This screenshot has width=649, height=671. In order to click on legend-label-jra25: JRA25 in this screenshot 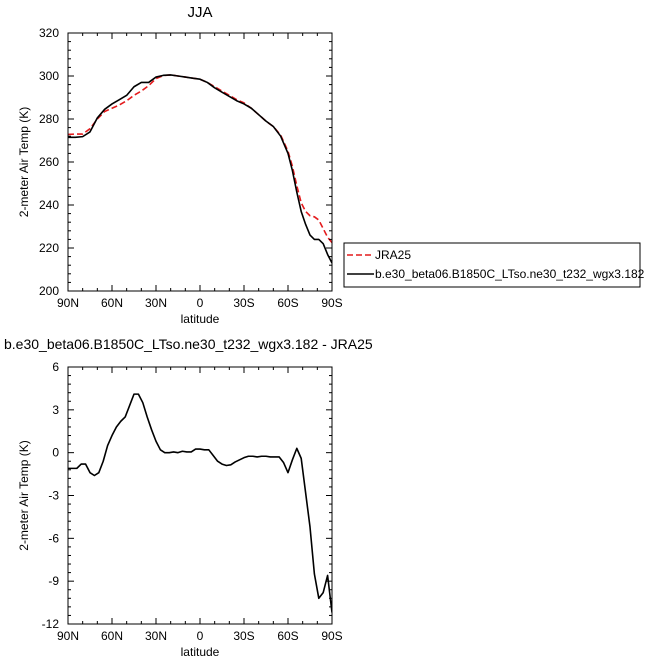, I will do `click(393, 255)`.